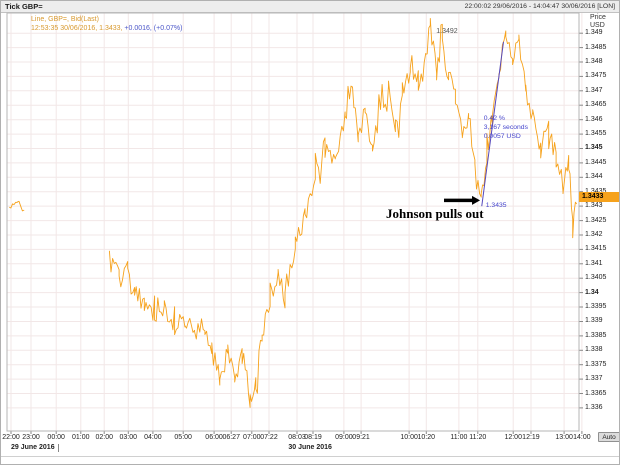  What do you see at coordinates (596, 249) in the screenshot?
I see `y-axis-tick-label: 1.3415` at bounding box center [596, 249].